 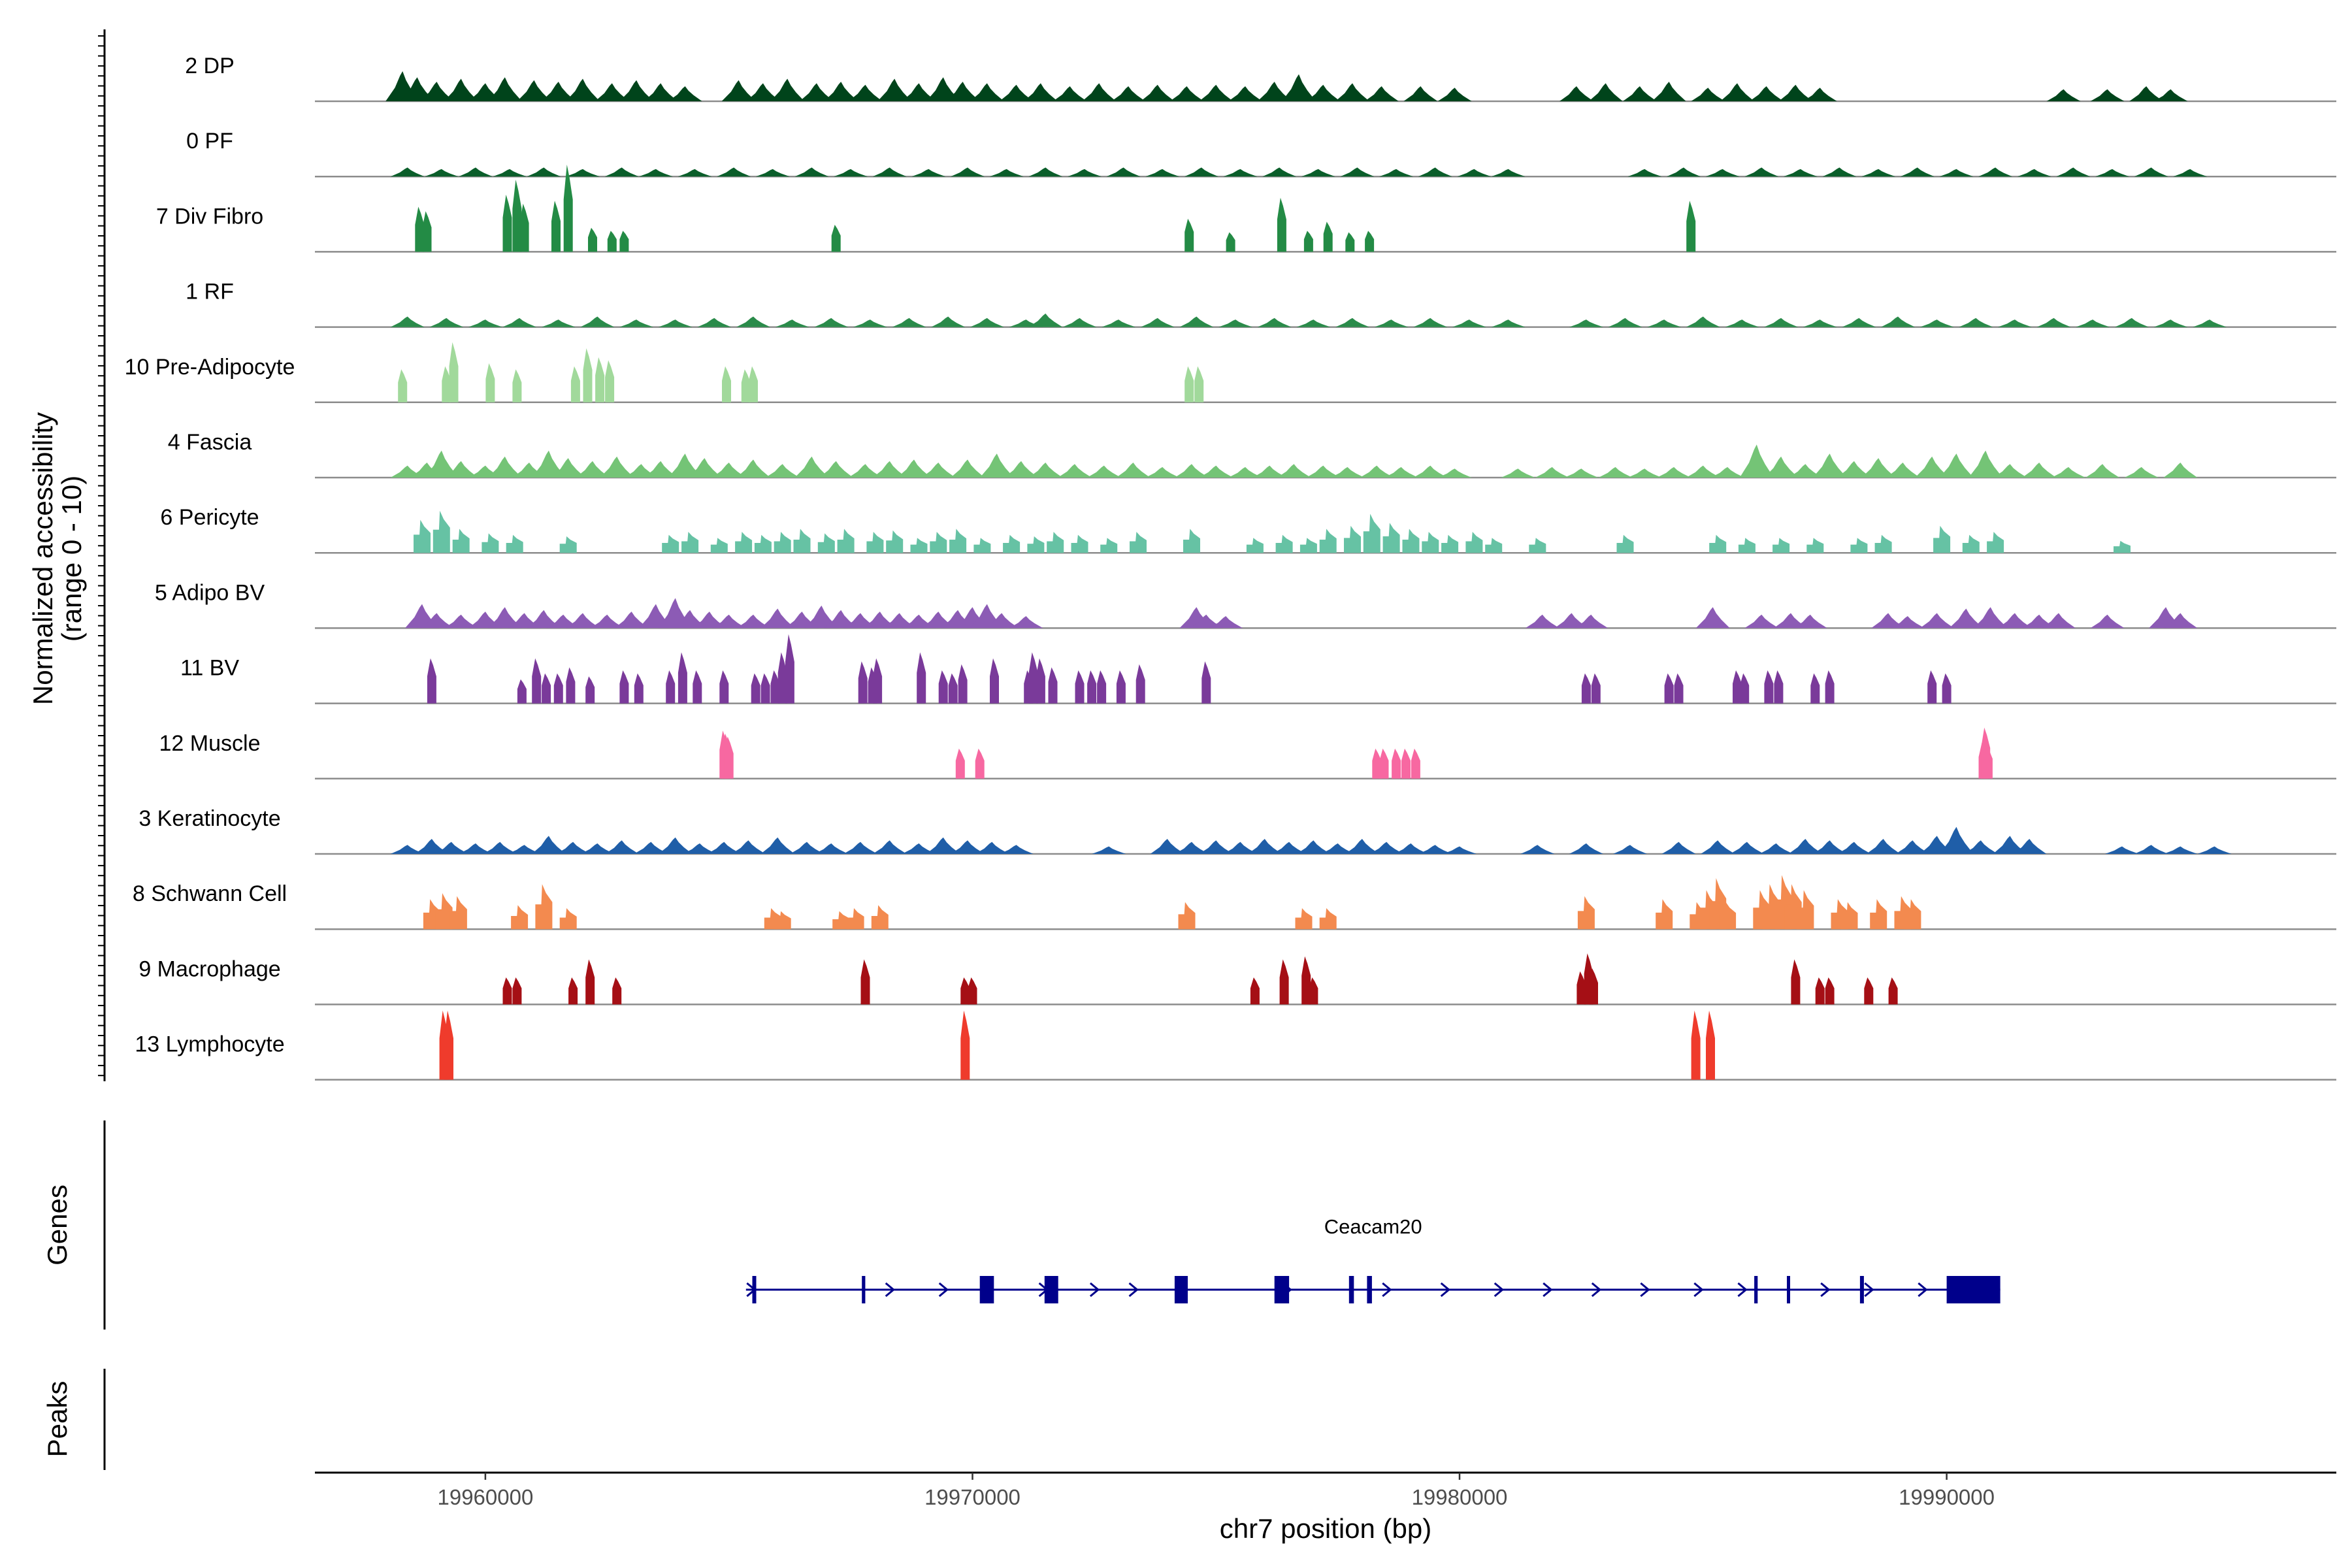 I want to click on y-axis-title: Normalized accessibility, so click(x=42, y=558).